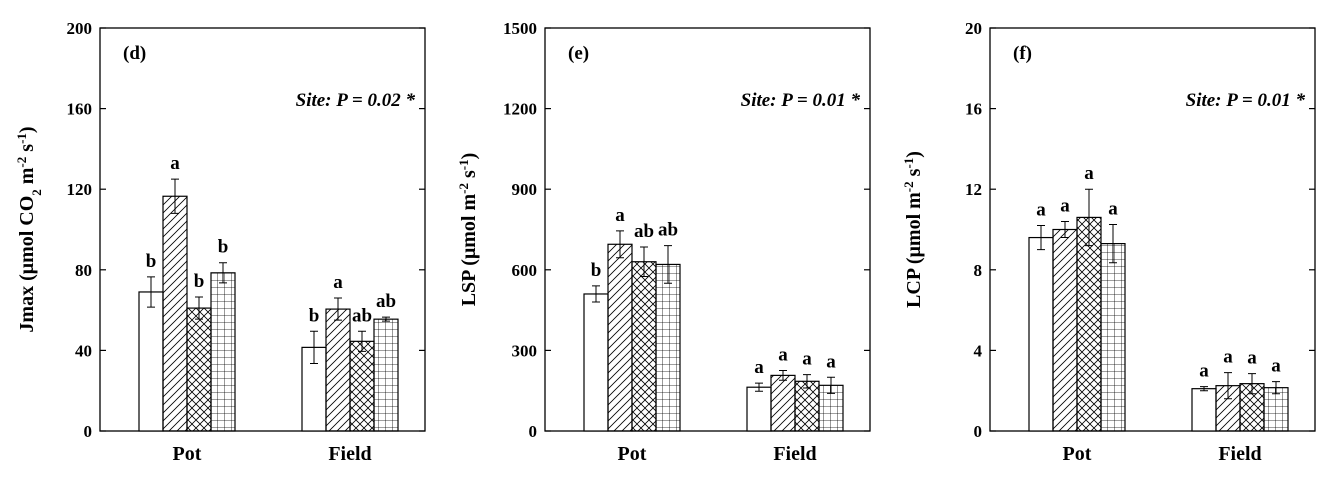  Describe the element at coordinates (978, 270) in the screenshot. I see `y-tick-label: 8` at that location.